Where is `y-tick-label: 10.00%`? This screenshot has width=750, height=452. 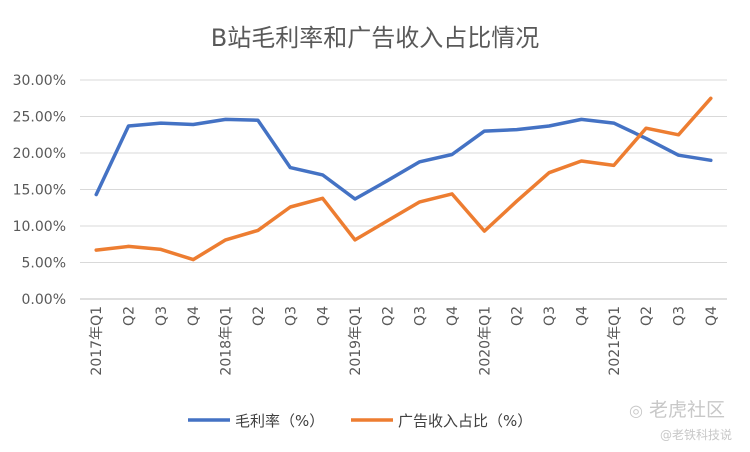 y-tick-label: 10.00% is located at coordinates (39, 227).